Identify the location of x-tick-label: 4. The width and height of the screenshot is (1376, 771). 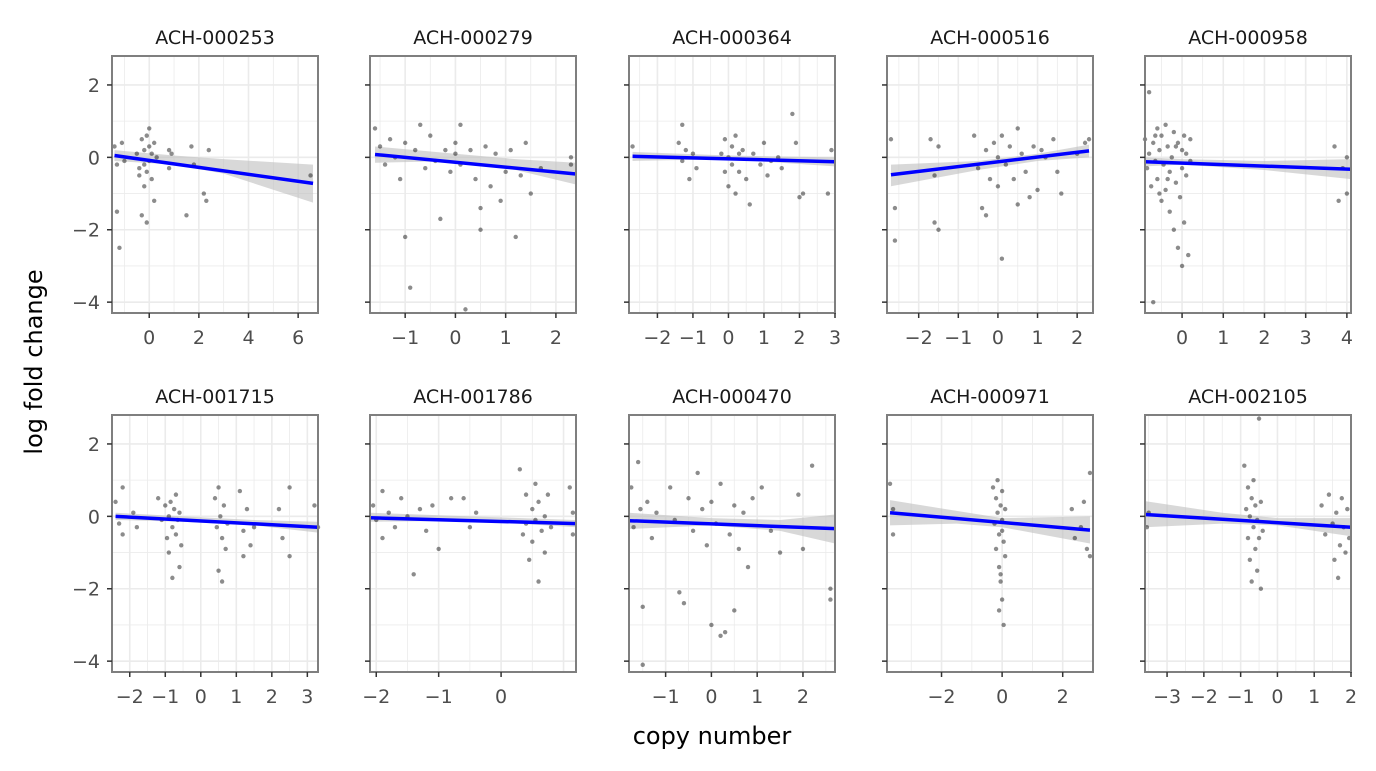
(248, 338).